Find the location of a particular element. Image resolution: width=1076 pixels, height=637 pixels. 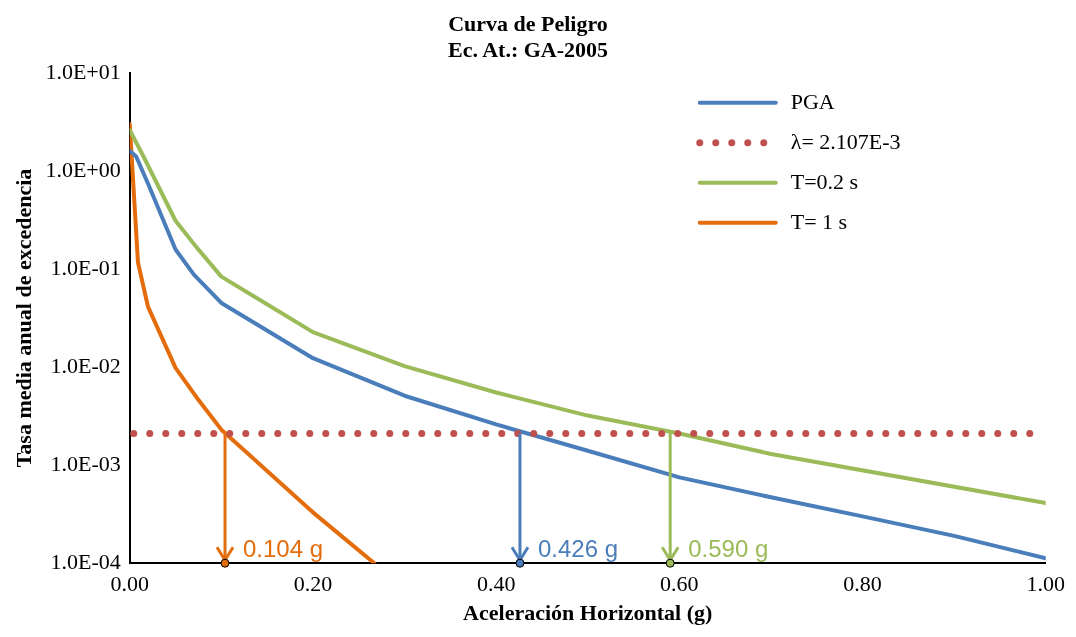

y-tick-label: 1.0E-01 is located at coordinates (85, 267).